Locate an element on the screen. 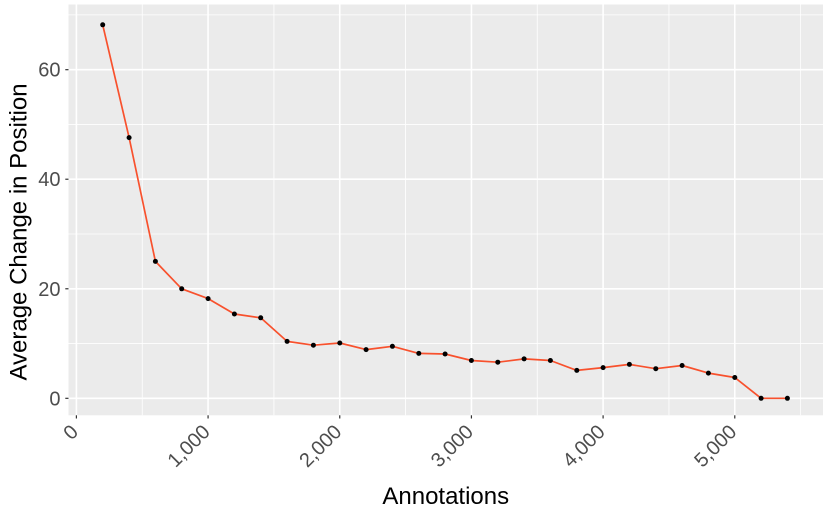 The height and width of the screenshot is (519, 830). x-axis-title: Annotations is located at coordinates (445, 496).